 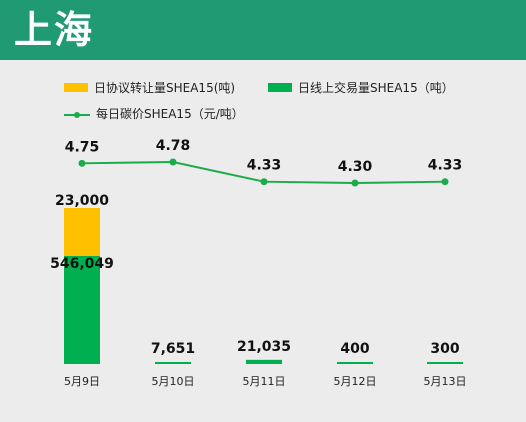 I want to click on legend-swatch-agreement, so click(x=76, y=87).